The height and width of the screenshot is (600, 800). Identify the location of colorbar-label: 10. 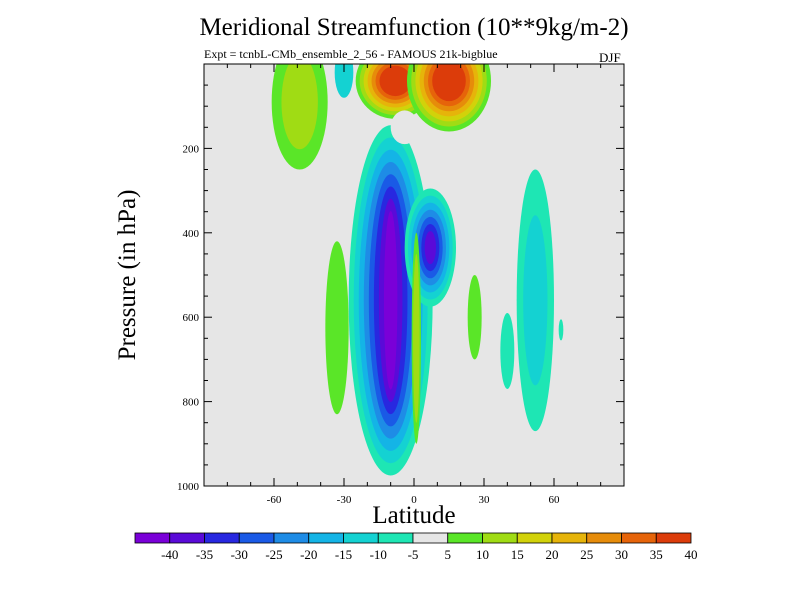
(482, 554).